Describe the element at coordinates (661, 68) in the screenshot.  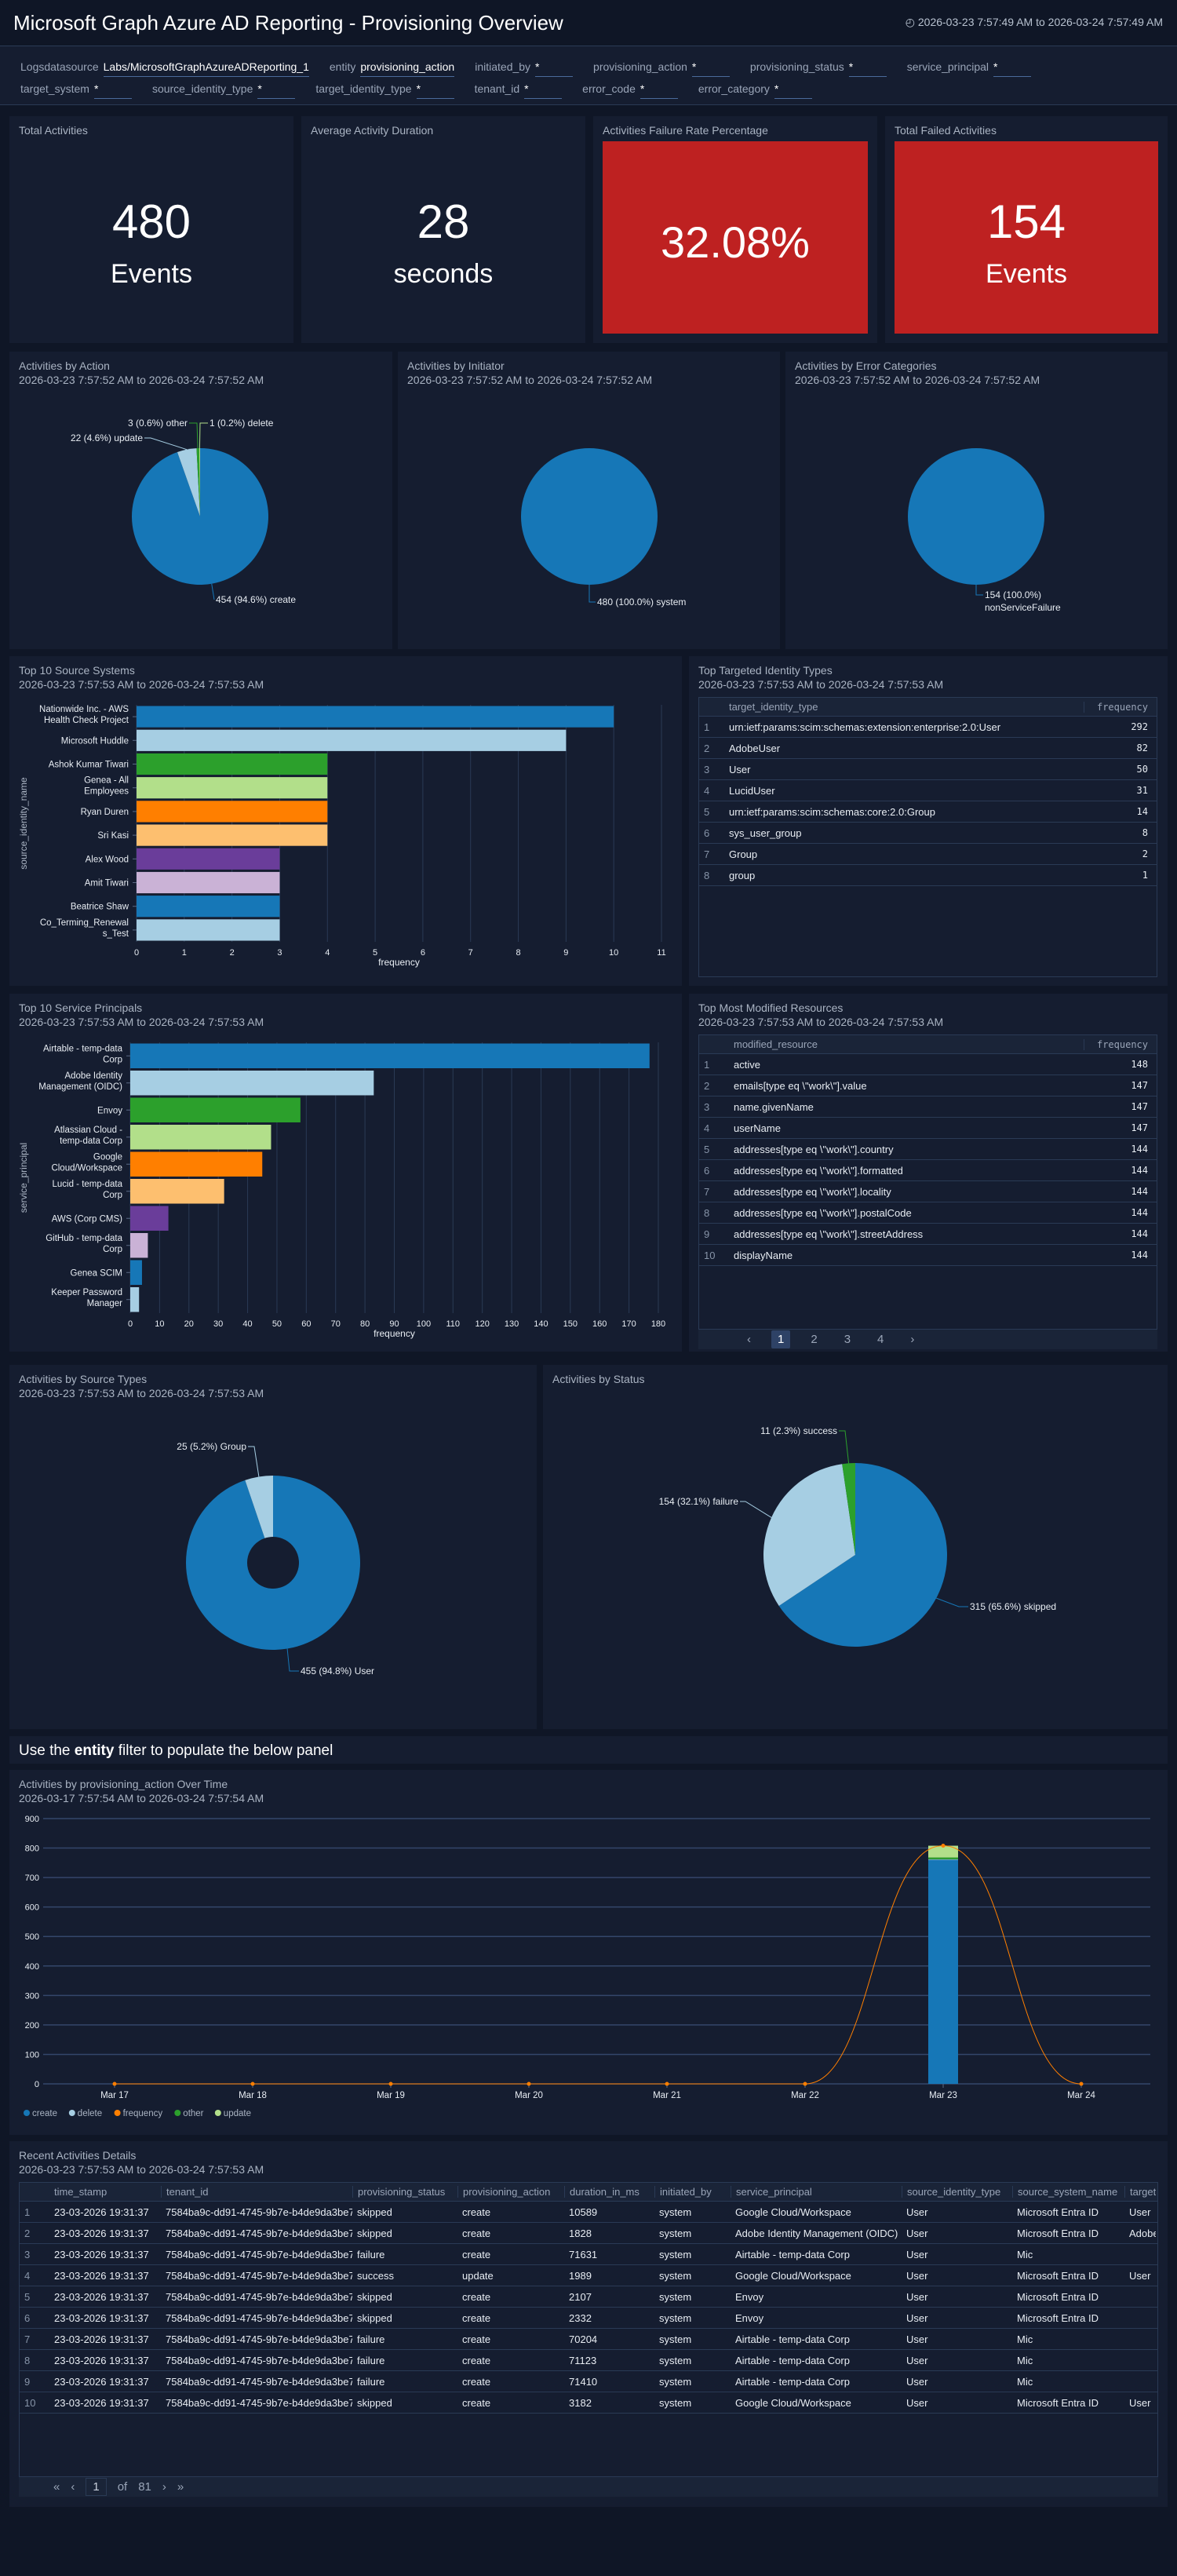
I see `filter-provisioning-action: provisioning_action *` at that location.